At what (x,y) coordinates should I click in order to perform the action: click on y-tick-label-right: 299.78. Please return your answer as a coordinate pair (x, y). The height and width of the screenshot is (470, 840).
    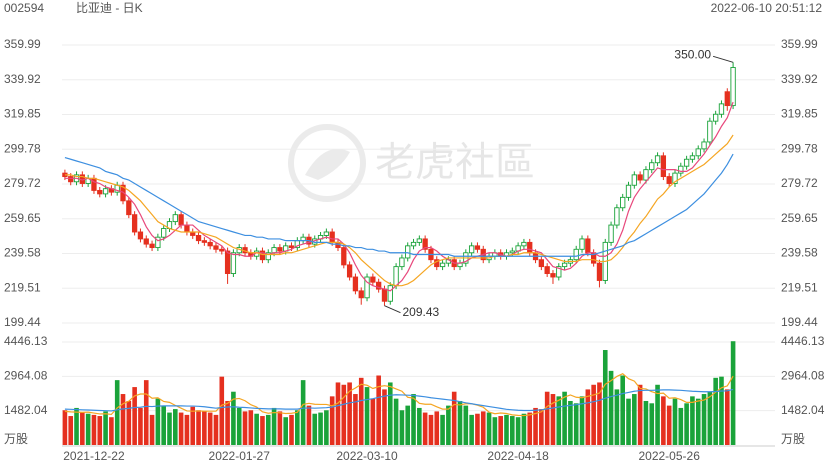
    Looking at the image, I should click on (799, 148).